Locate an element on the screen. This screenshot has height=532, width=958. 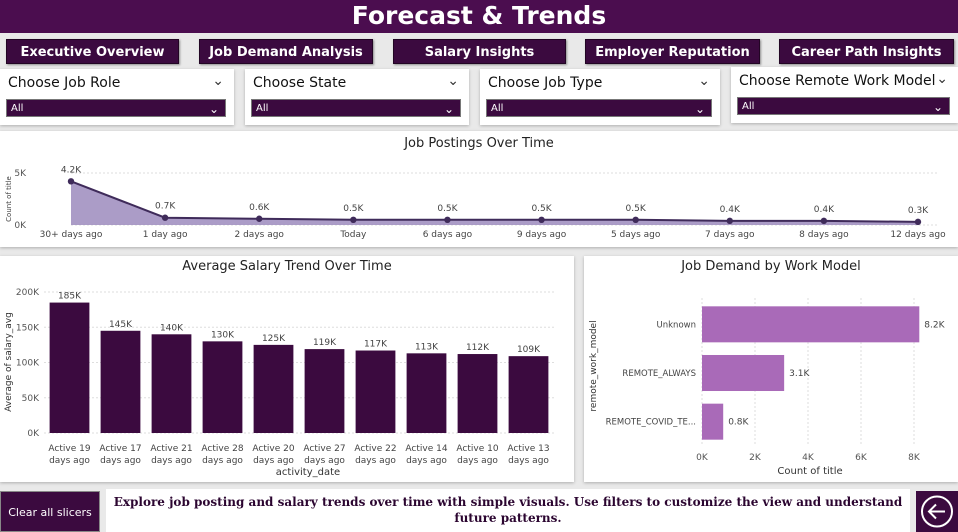
job-role-dropdown: All ⌄ is located at coordinates (116, 108).